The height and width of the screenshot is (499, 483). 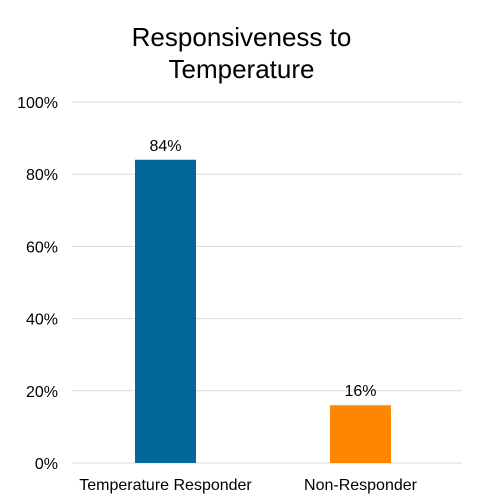 I want to click on y-tick-label: 0%, so click(x=46, y=464).